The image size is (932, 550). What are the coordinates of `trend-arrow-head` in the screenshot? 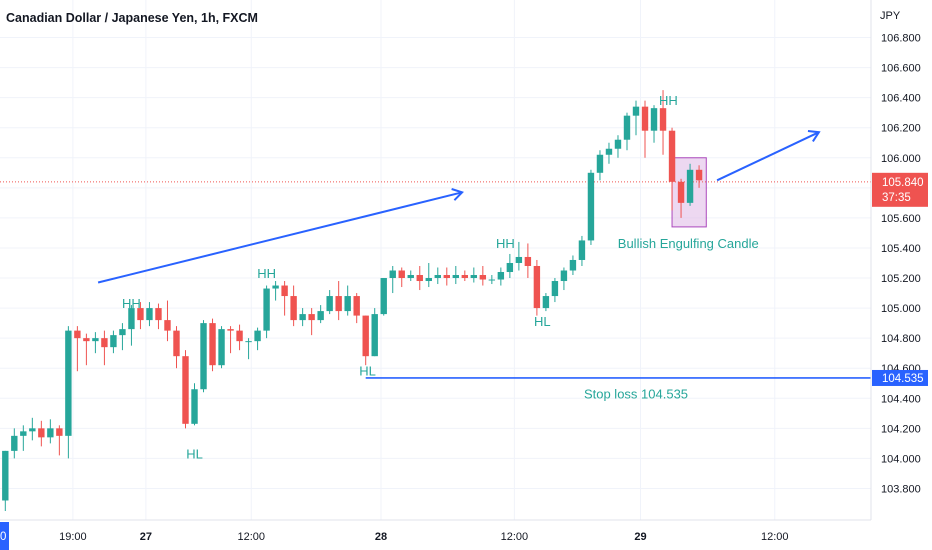 It's located at (814, 136).